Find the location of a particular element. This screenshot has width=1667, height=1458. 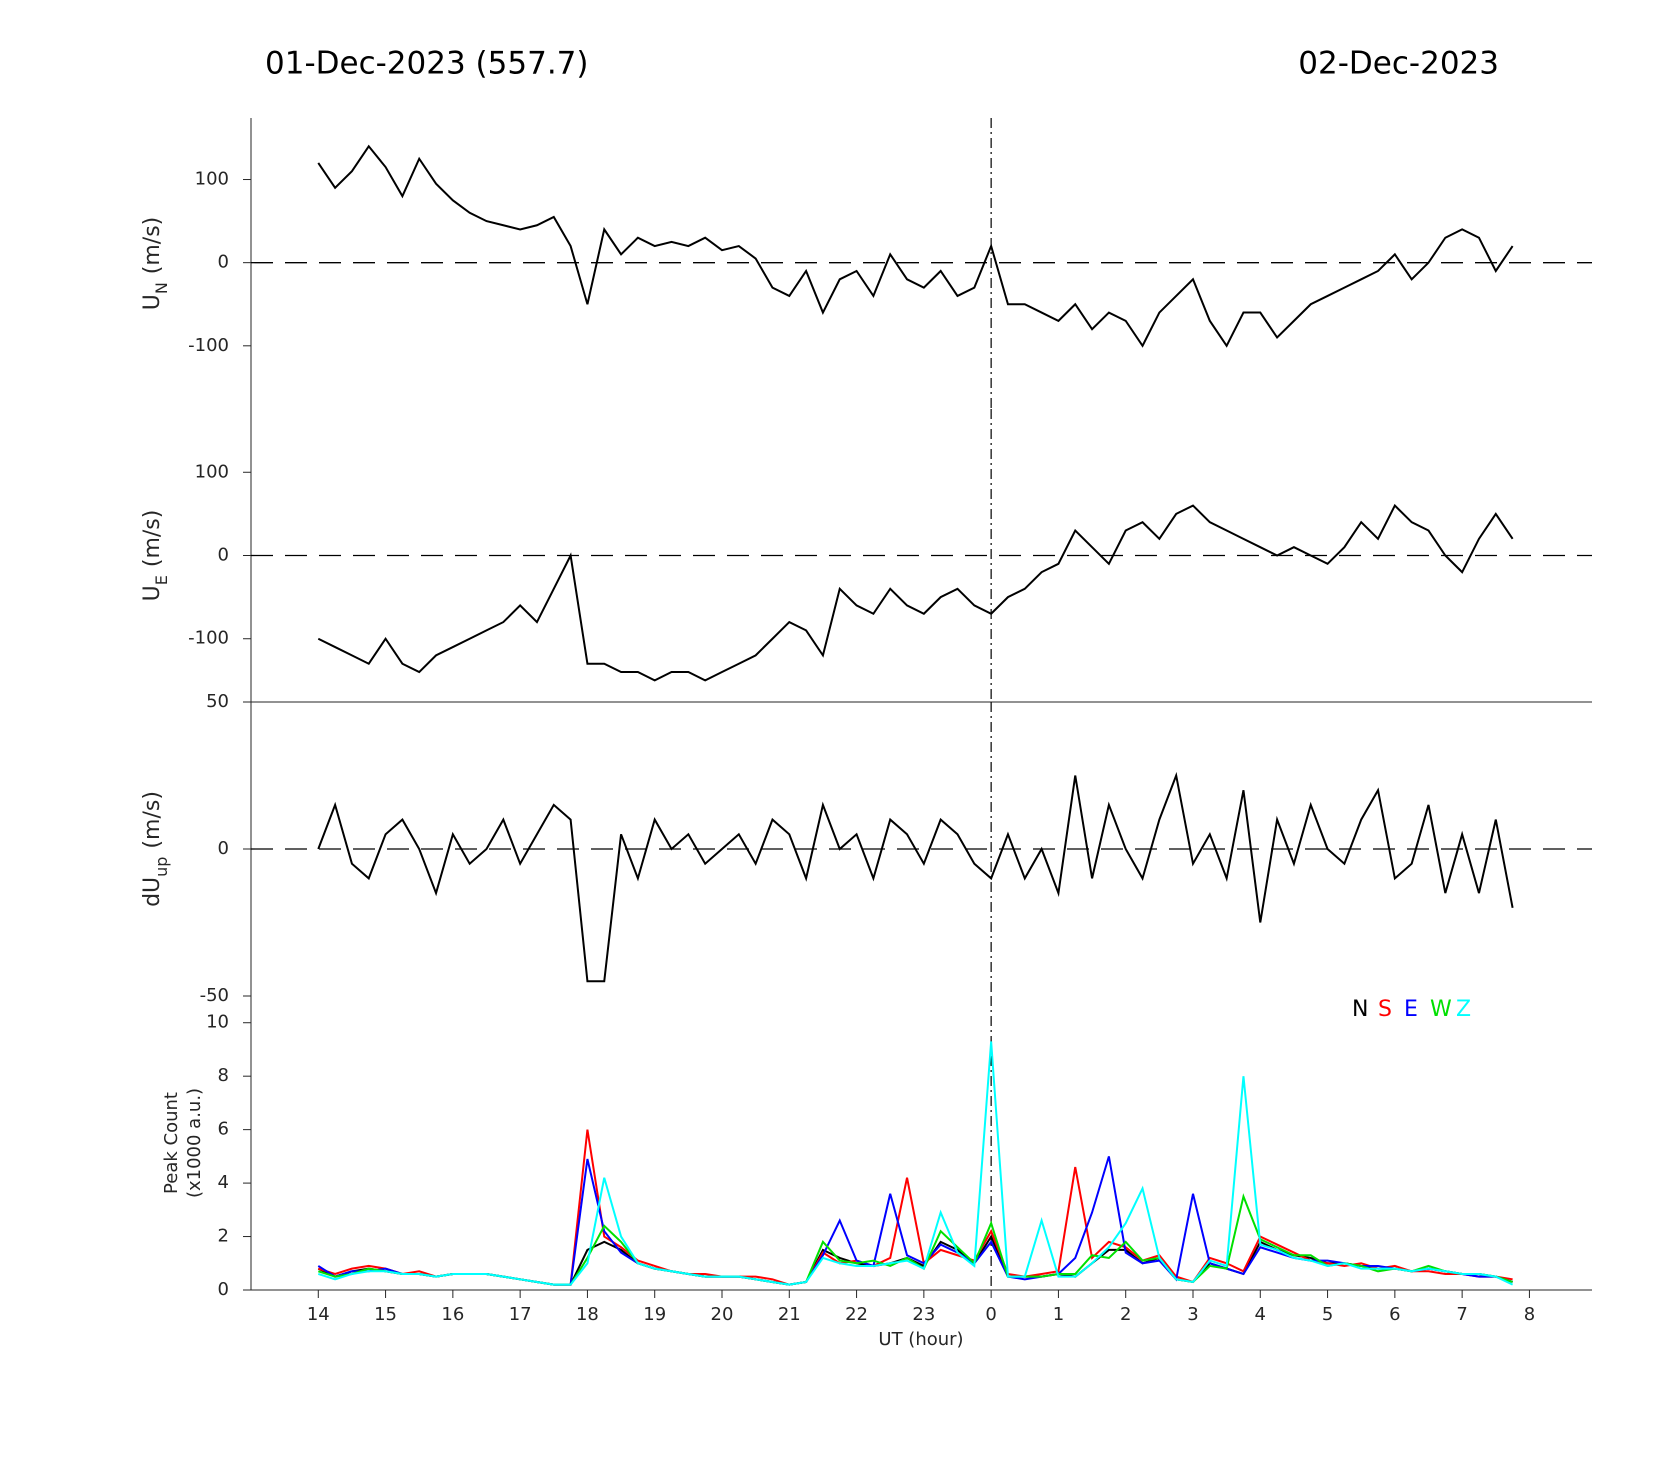

y-label-main: dU is located at coordinates (152, 892).